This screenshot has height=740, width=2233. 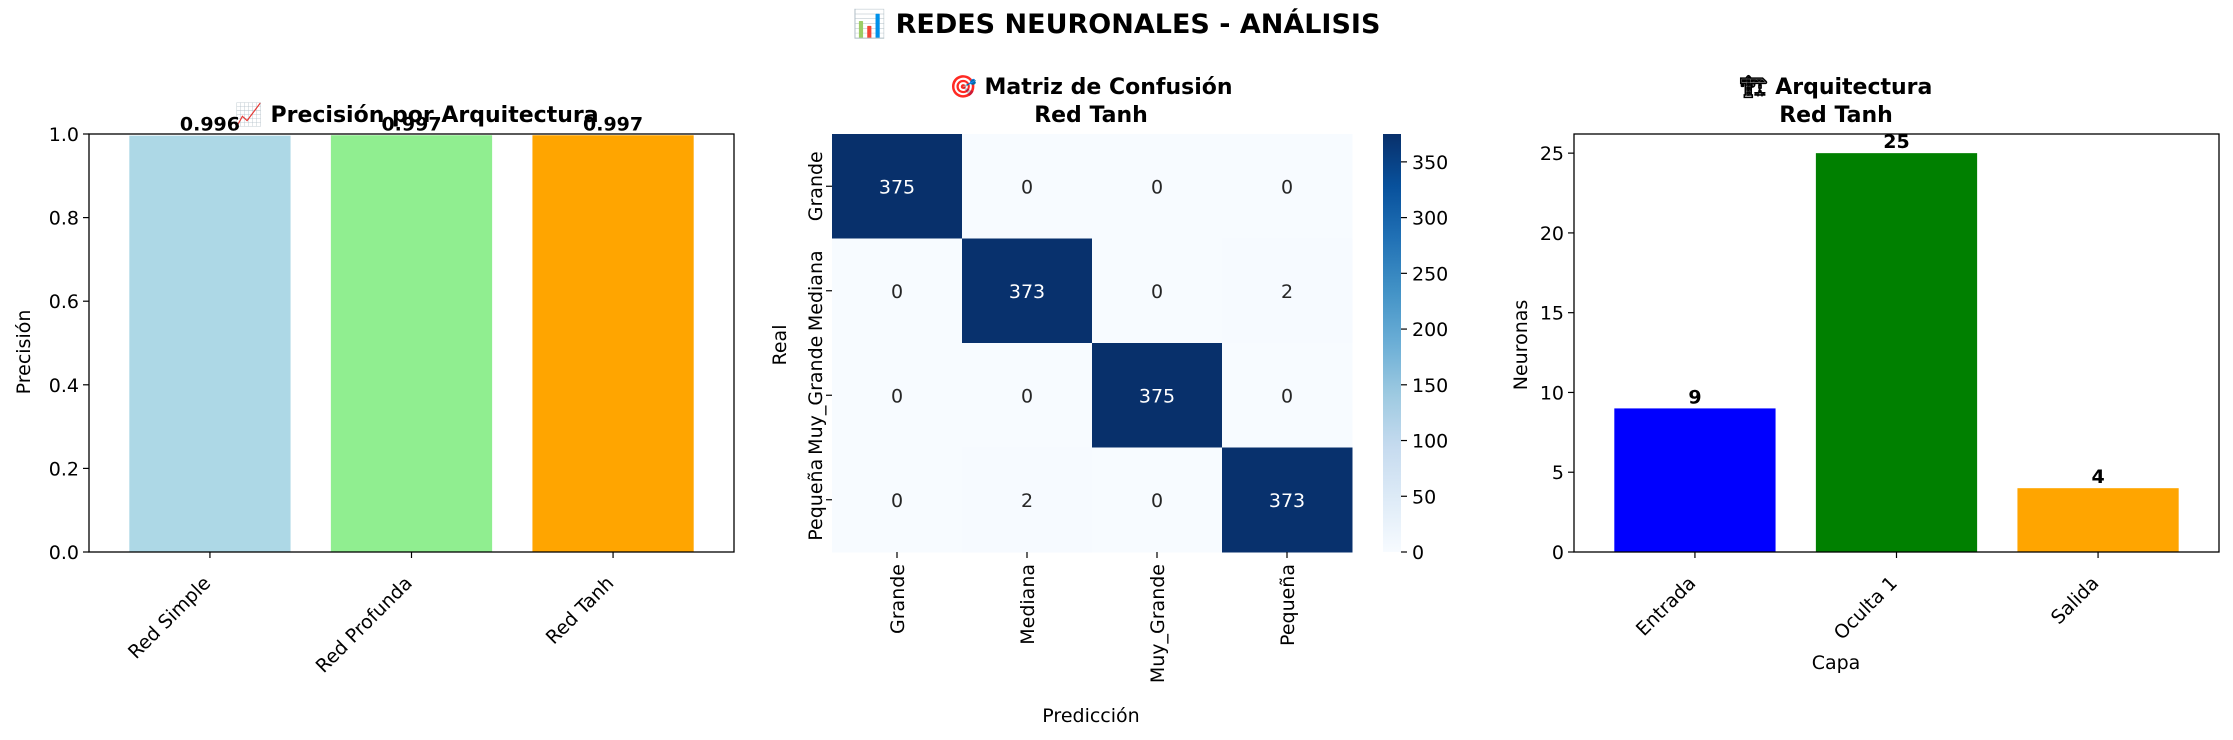 What do you see at coordinates (1430, 386) in the screenshot?
I see `colorbar-tick-label-3: 150` at bounding box center [1430, 386].